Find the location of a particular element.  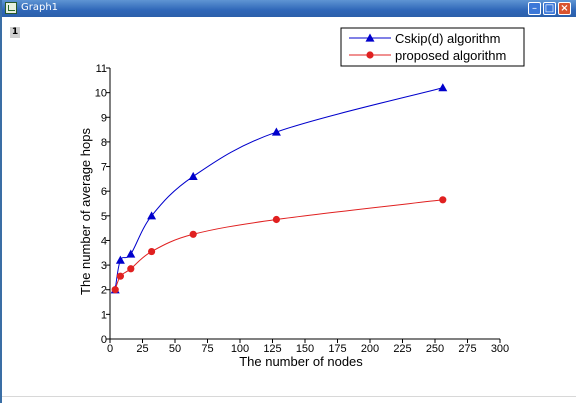

x-tick-label: 125 is located at coordinates (272, 349).